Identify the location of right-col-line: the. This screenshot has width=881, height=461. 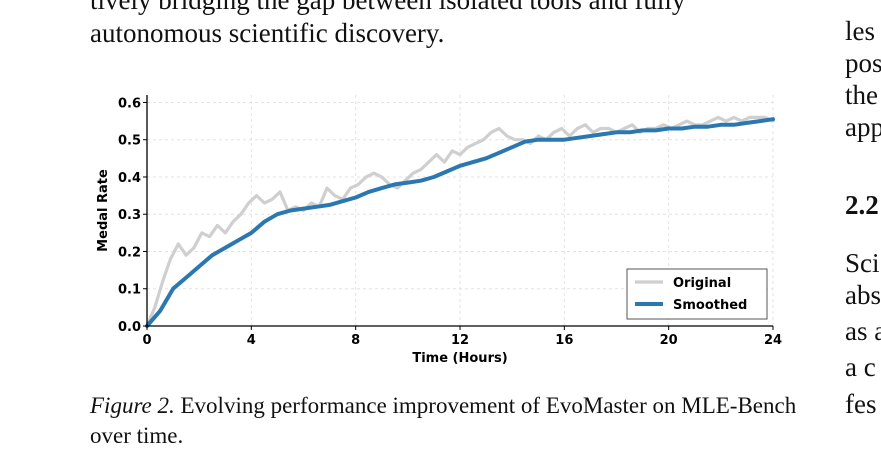
(861, 95).